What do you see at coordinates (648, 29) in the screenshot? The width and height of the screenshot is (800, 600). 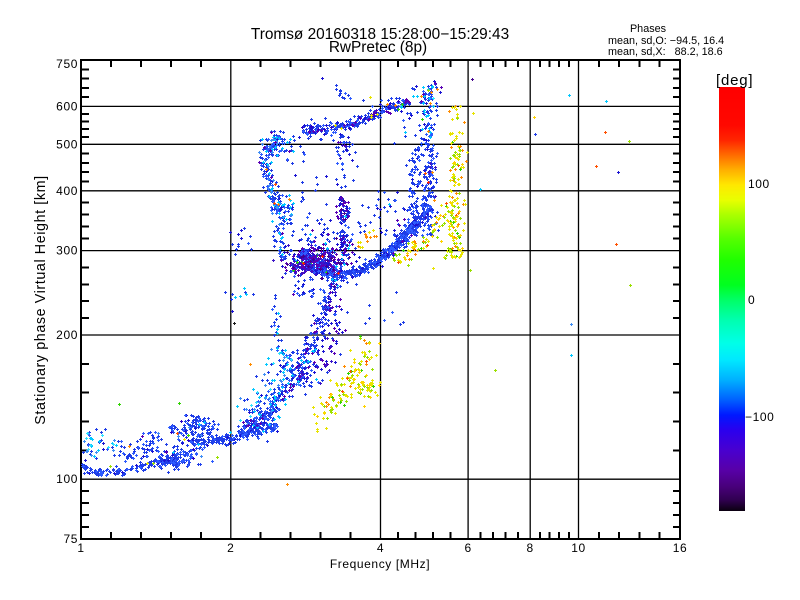 I see `svg-text: Phases` at bounding box center [648, 29].